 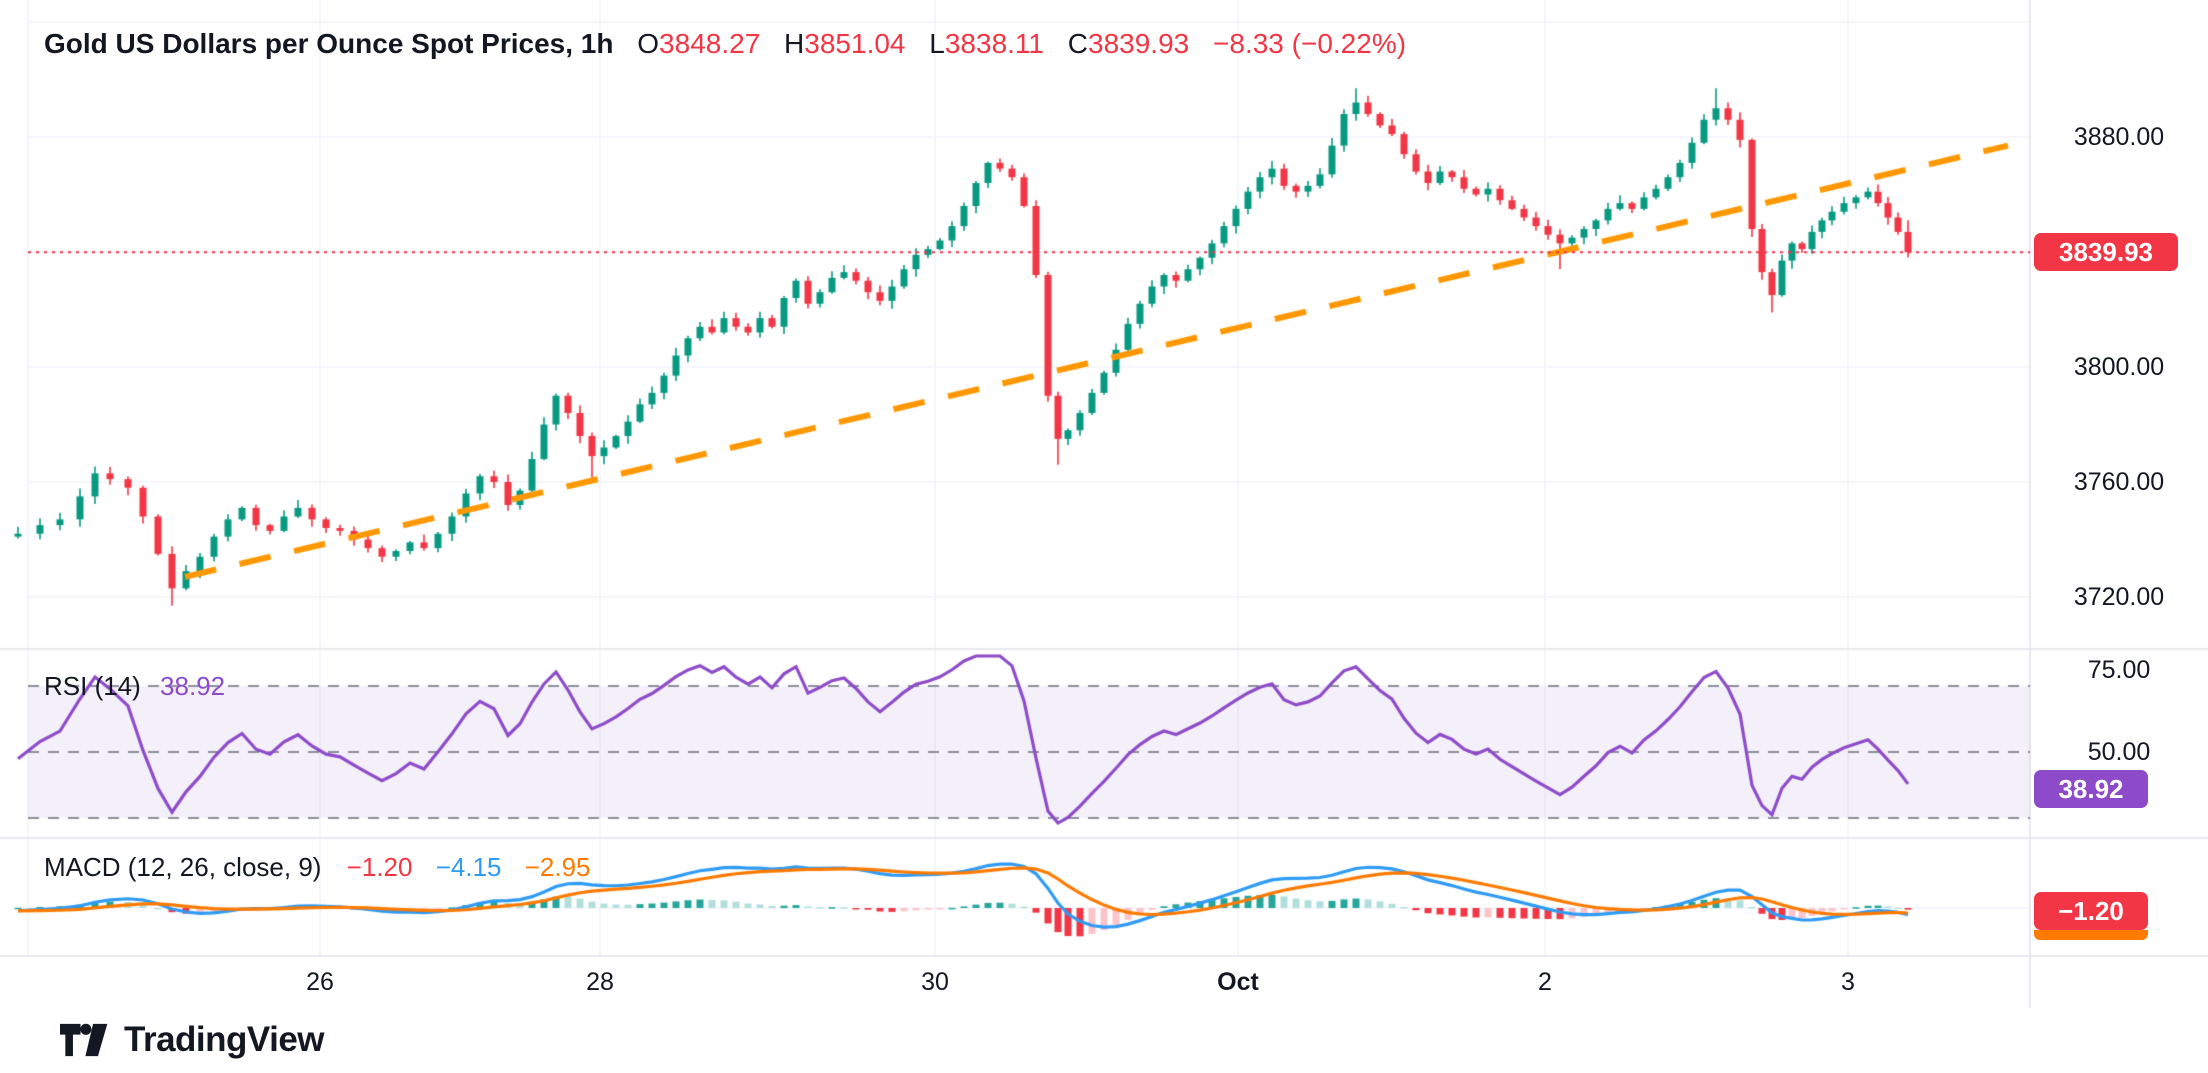 What do you see at coordinates (224, 1039) in the screenshot?
I see `tradingview-wordmark: TradingView` at bounding box center [224, 1039].